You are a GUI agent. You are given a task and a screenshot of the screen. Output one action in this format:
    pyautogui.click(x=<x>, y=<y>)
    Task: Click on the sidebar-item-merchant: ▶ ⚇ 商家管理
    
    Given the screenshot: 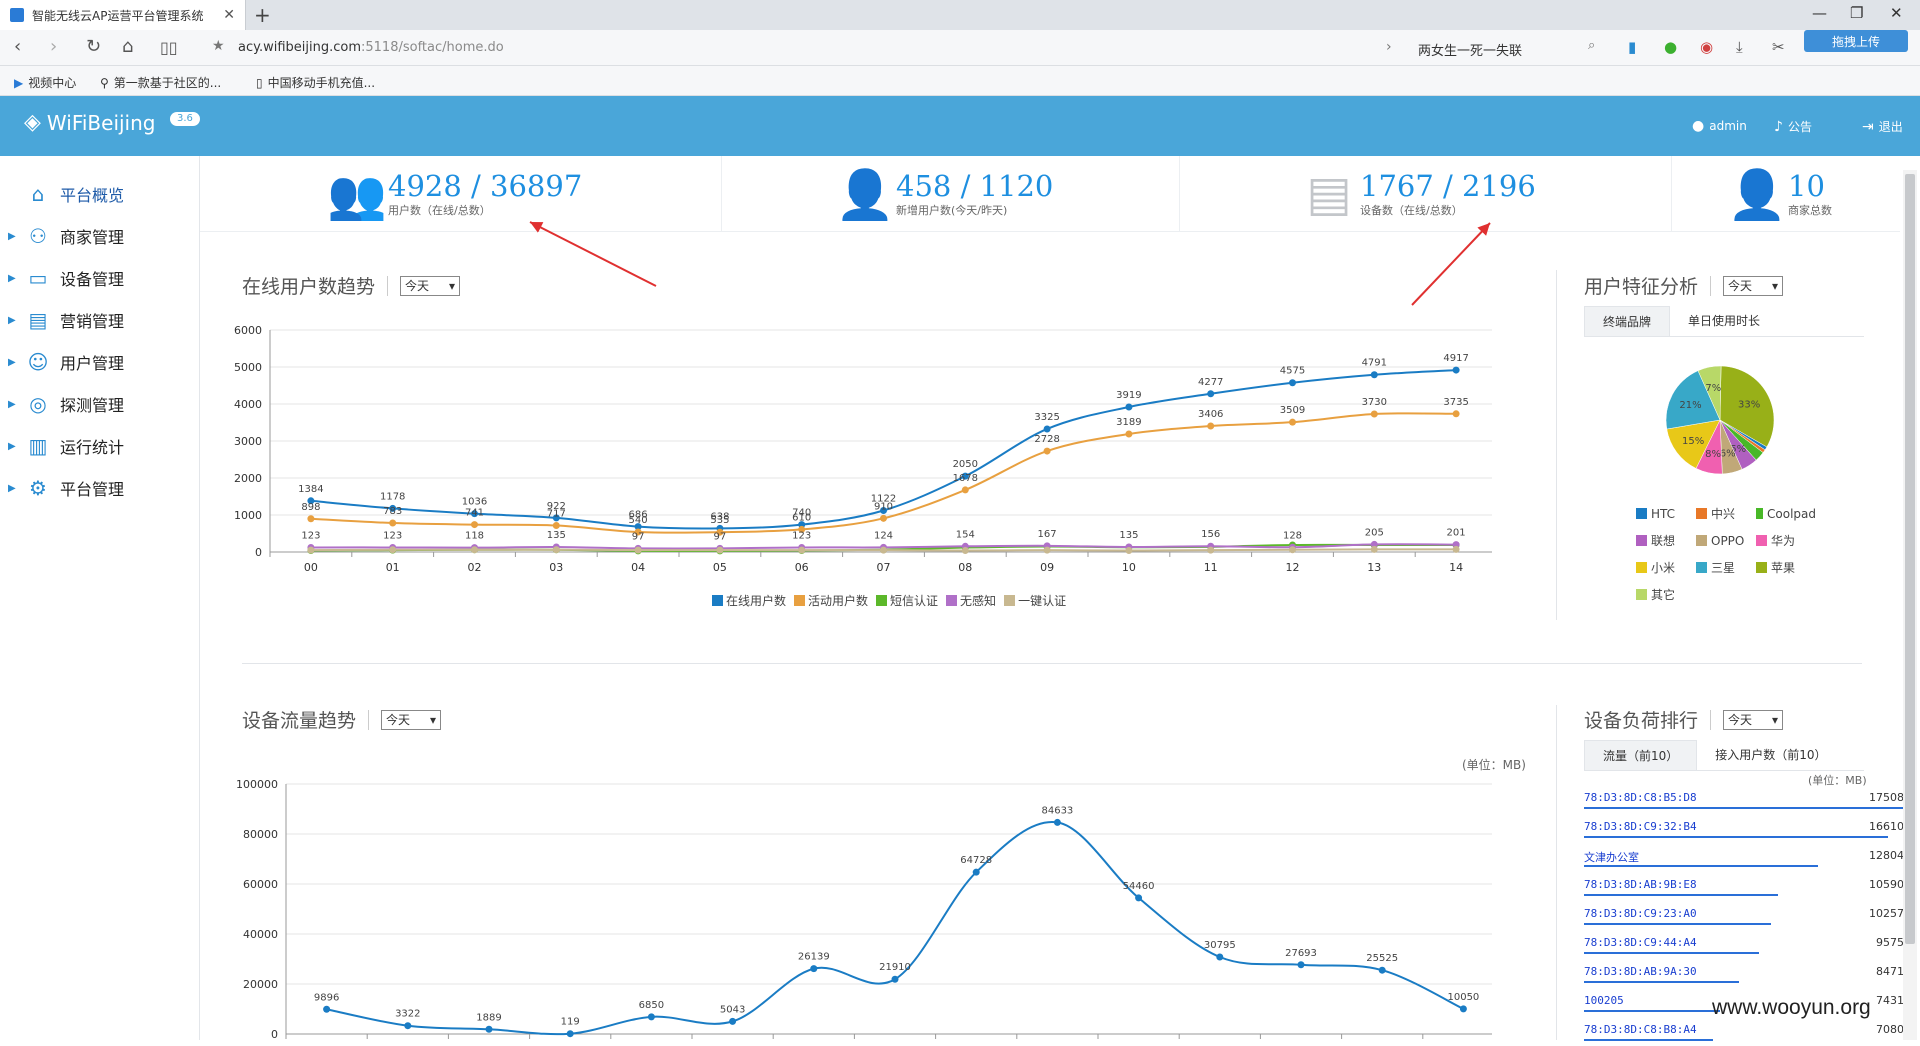 What is the action you would take?
    pyautogui.click(x=66, y=236)
    